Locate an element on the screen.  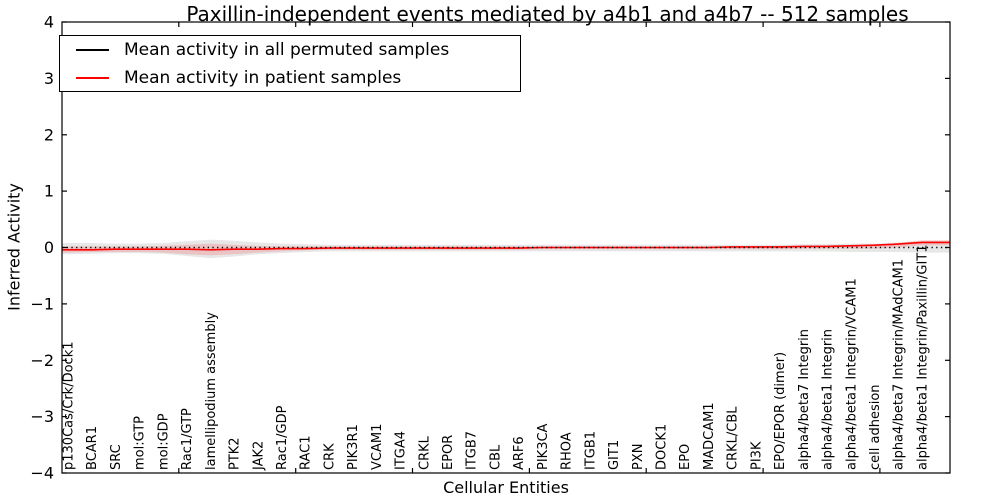
x-category-label: MADCAM1 is located at coordinates (709, 436).